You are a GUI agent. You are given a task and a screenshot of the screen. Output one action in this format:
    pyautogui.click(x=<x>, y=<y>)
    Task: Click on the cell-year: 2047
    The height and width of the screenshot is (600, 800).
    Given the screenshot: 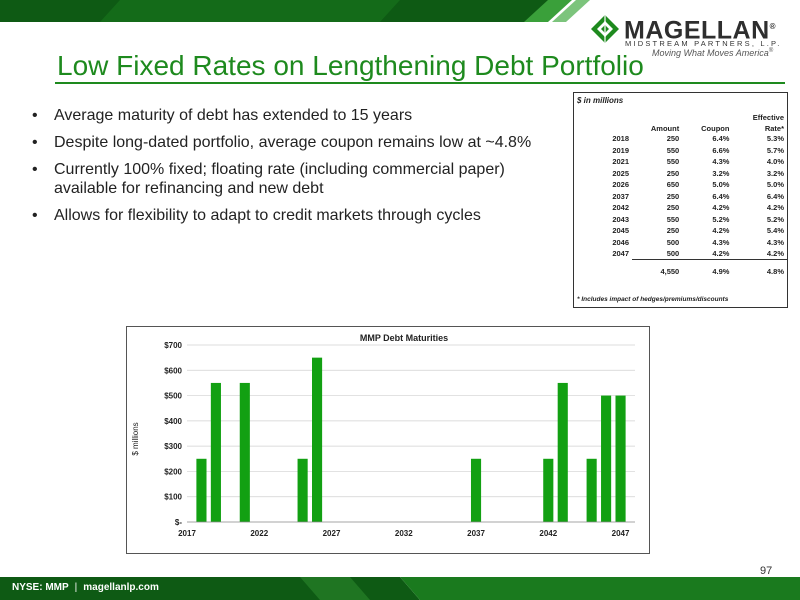 What is the action you would take?
    pyautogui.click(x=620, y=254)
    